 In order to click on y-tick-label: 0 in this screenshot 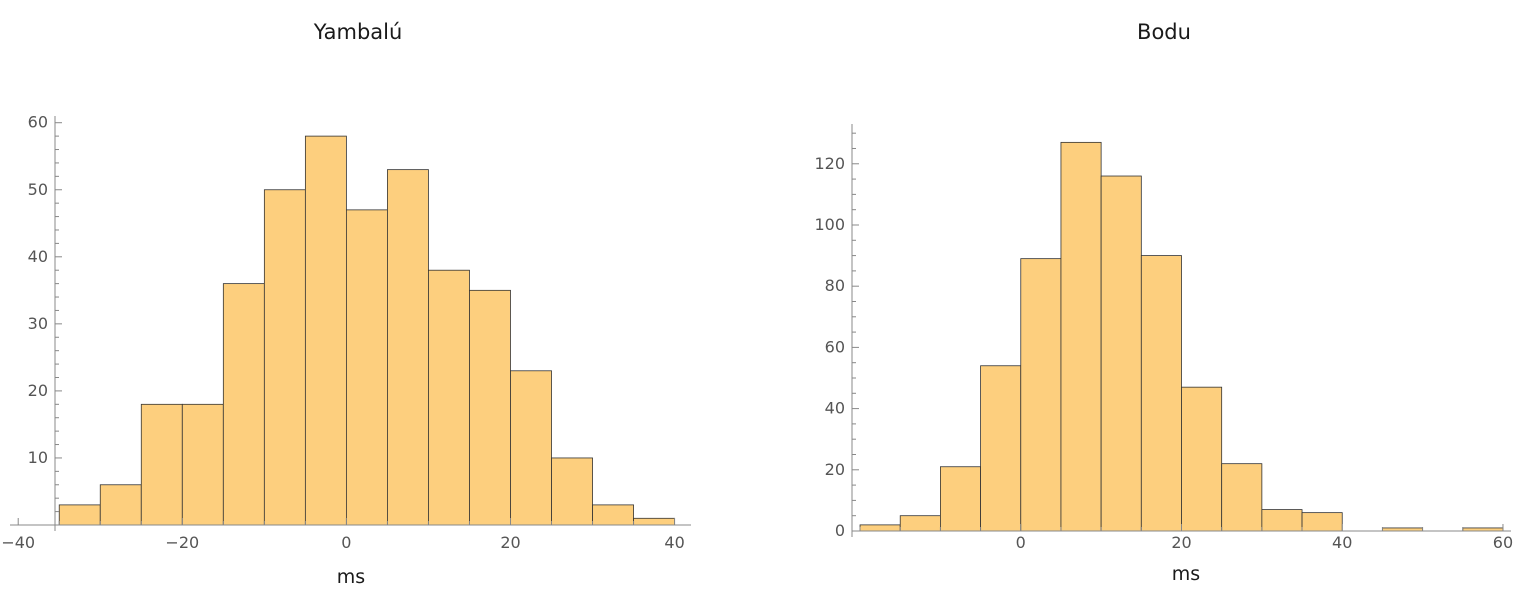, I will do `click(840, 530)`.